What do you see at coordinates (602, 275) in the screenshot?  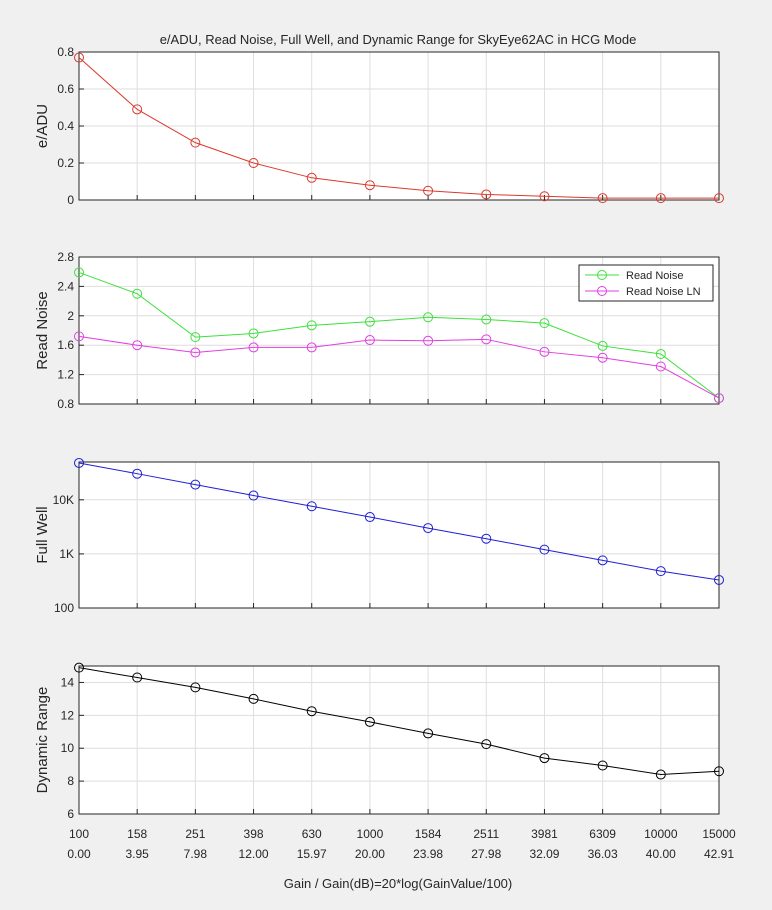 I see `legend-marker` at bounding box center [602, 275].